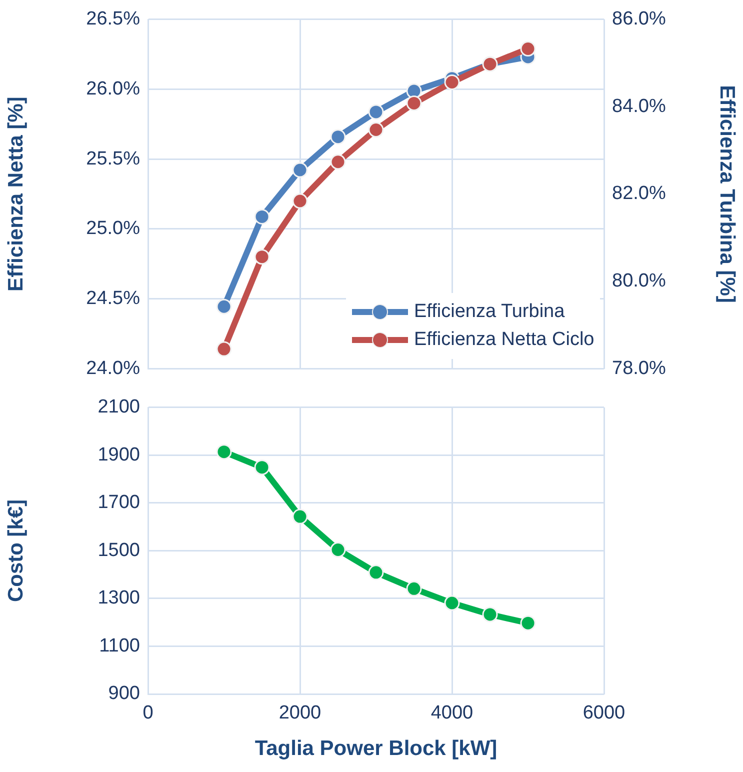 The width and height of the screenshot is (743, 772). What do you see at coordinates (119, 598) in the screenshot?
I see `y-tick-label: 1300` at bounding box center [119, 598].